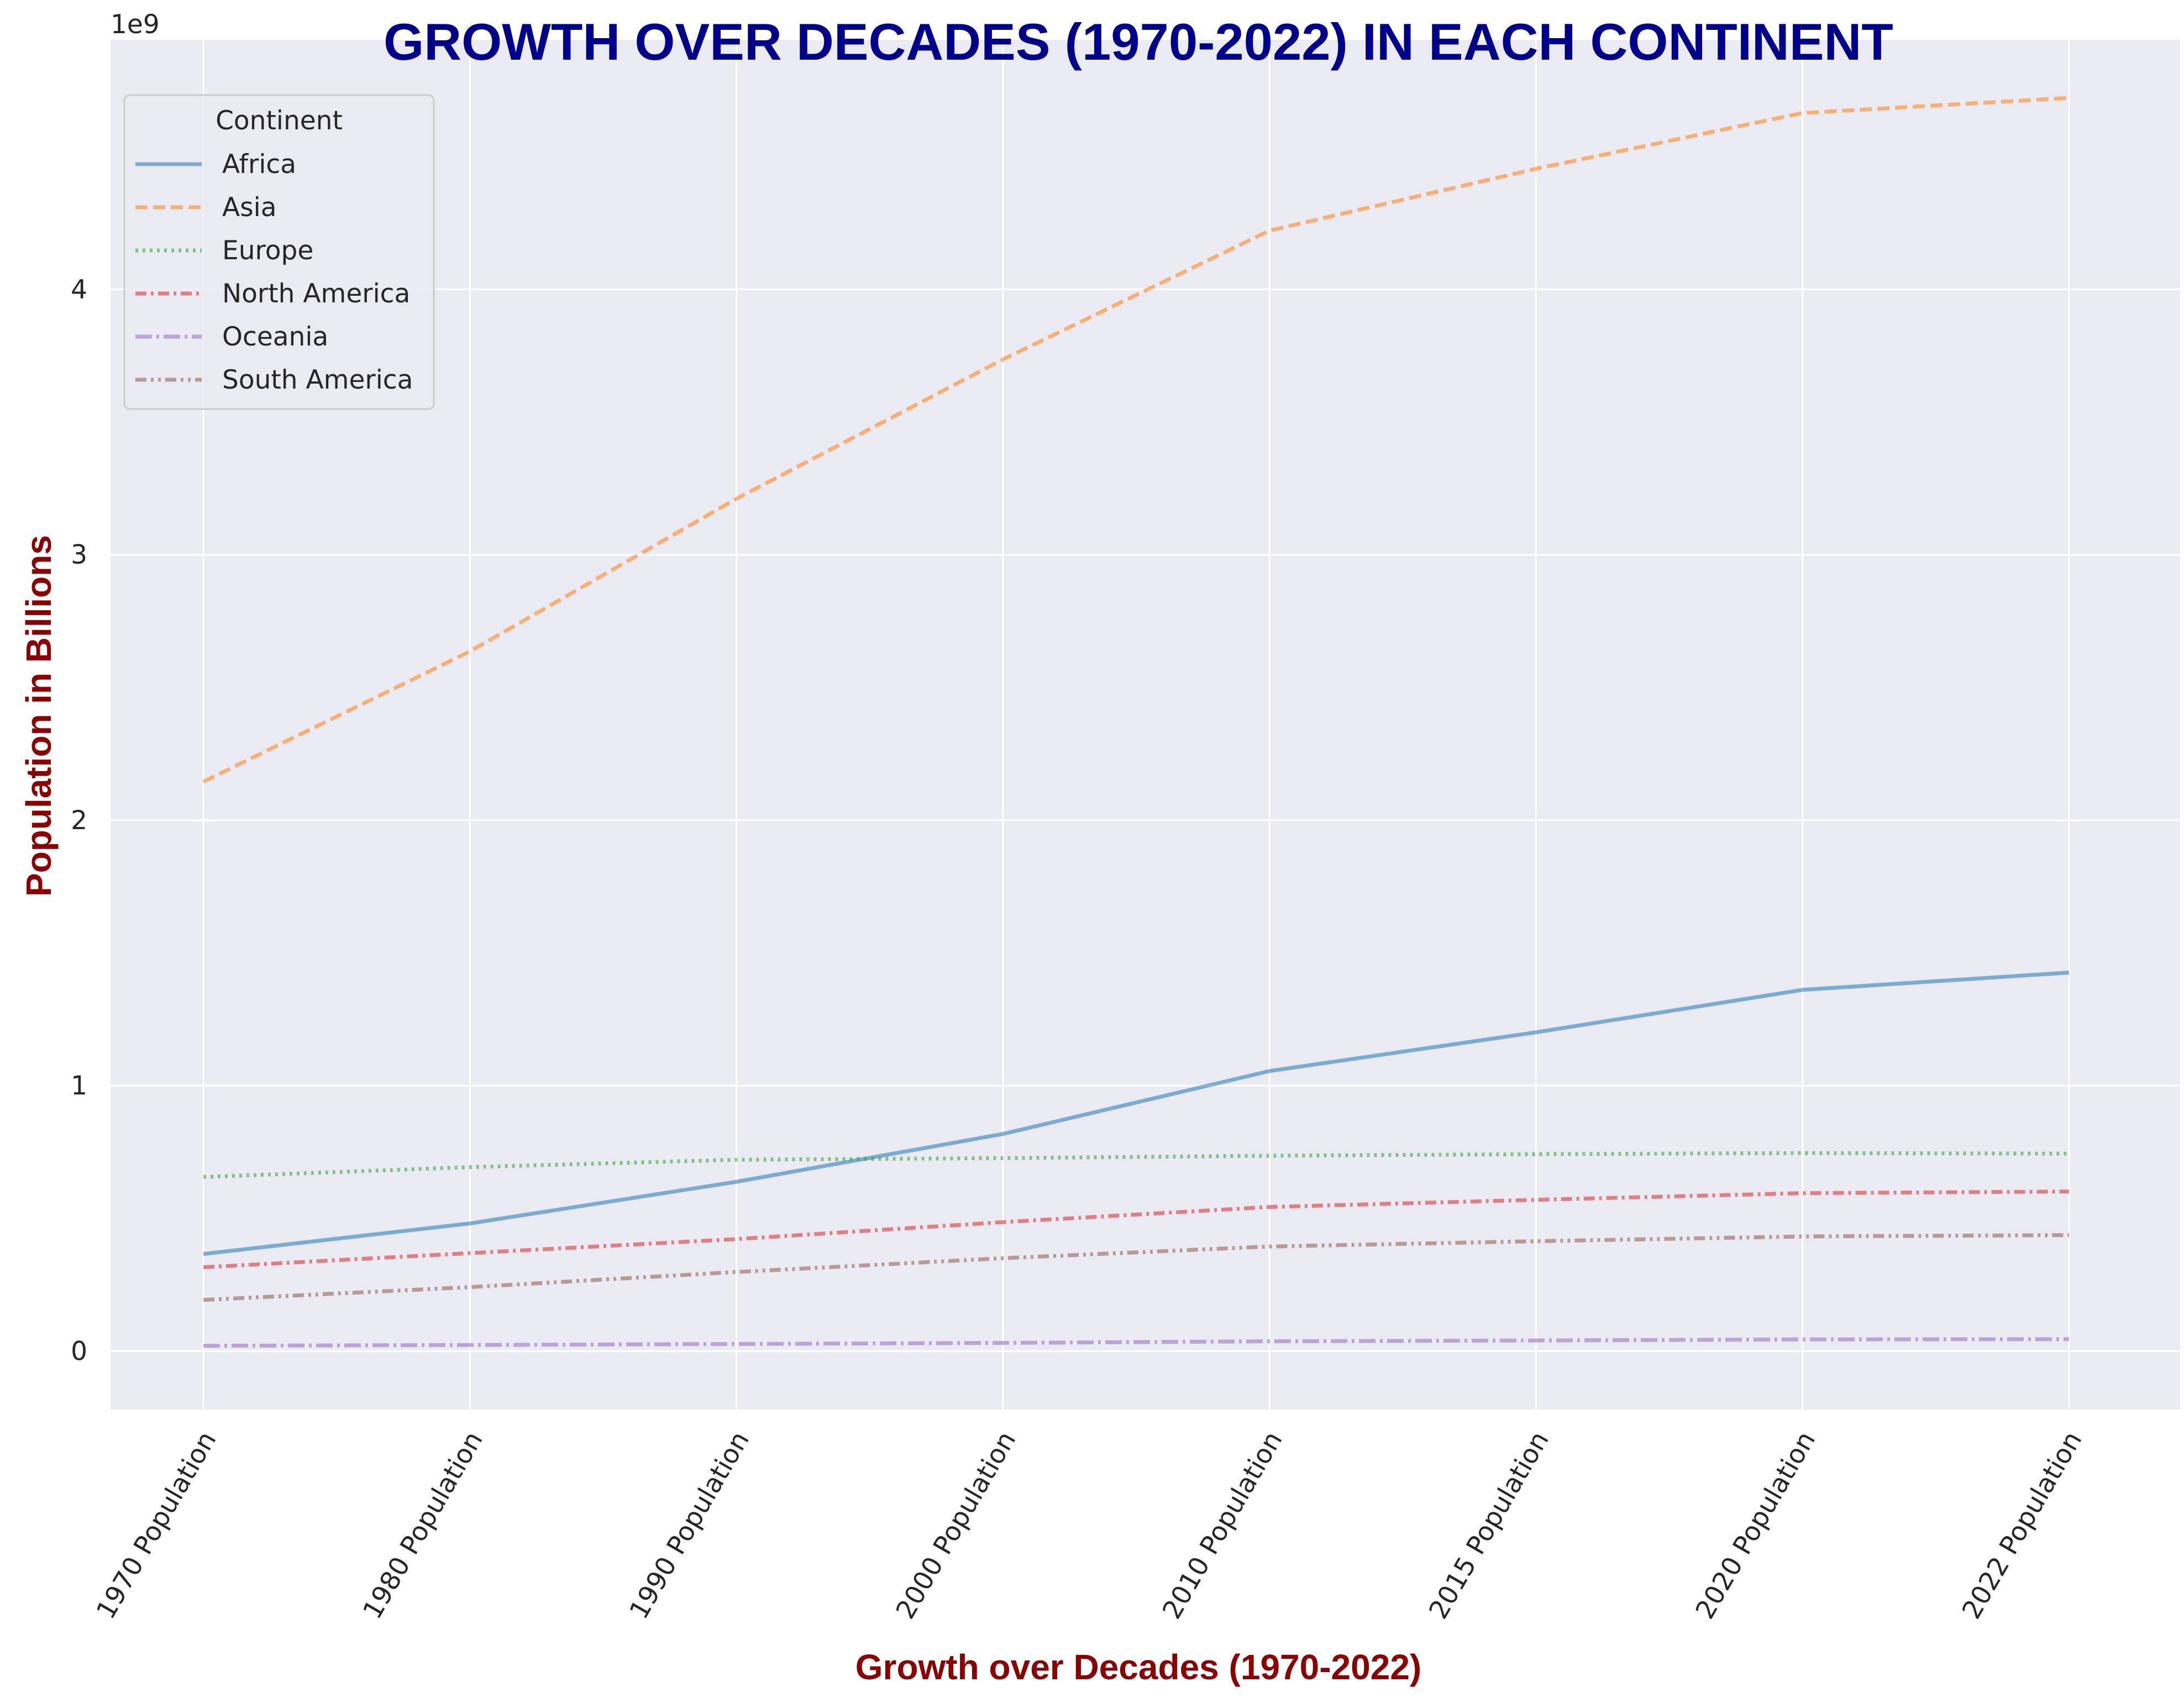 The height and width of the screenshot is (1708, 2184). I want to click on legend-label: South America, so click(317, 380).